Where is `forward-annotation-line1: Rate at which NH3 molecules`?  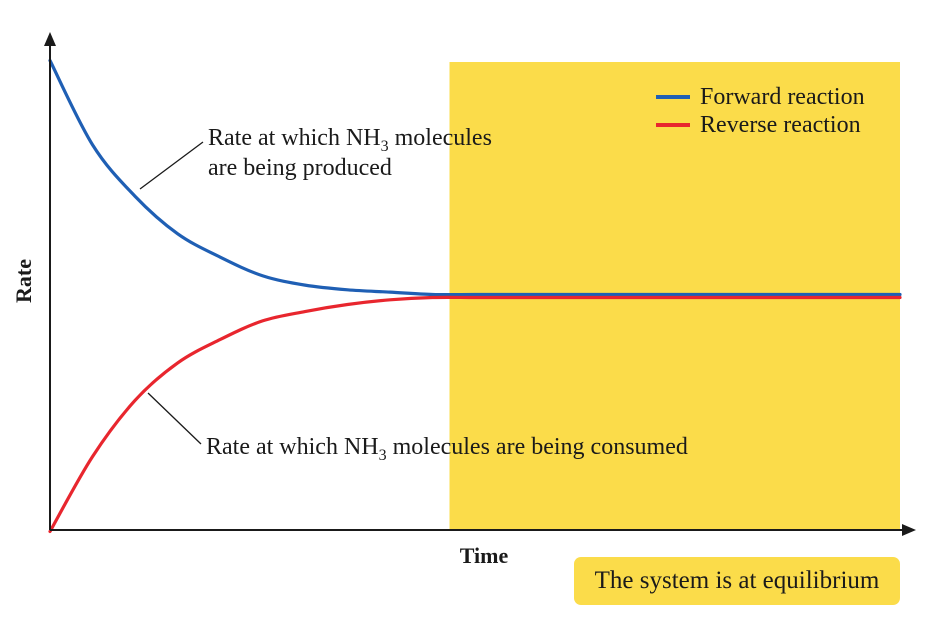
forward-annotation-line1: Rate at which NH3 molecules is located at coordinates (350, 140).